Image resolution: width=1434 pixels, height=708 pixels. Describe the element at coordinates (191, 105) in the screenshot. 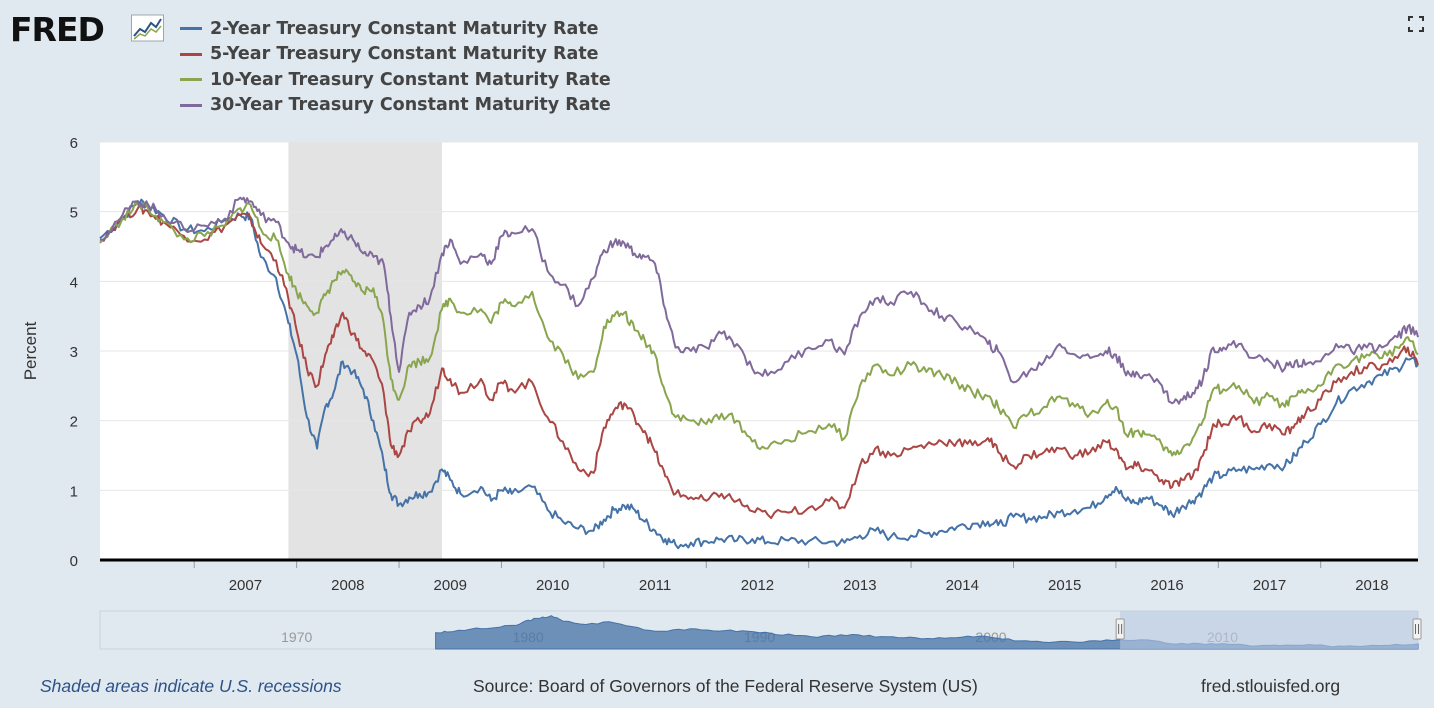

I see `legend-swatch-30-year` at that location.